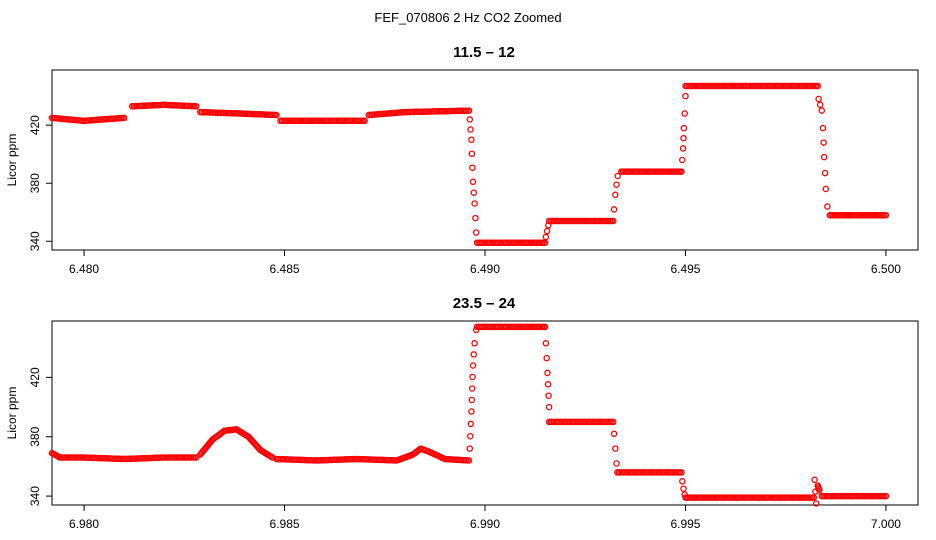  I want to click on x-tick-label: 6.990, so click(485, 524).